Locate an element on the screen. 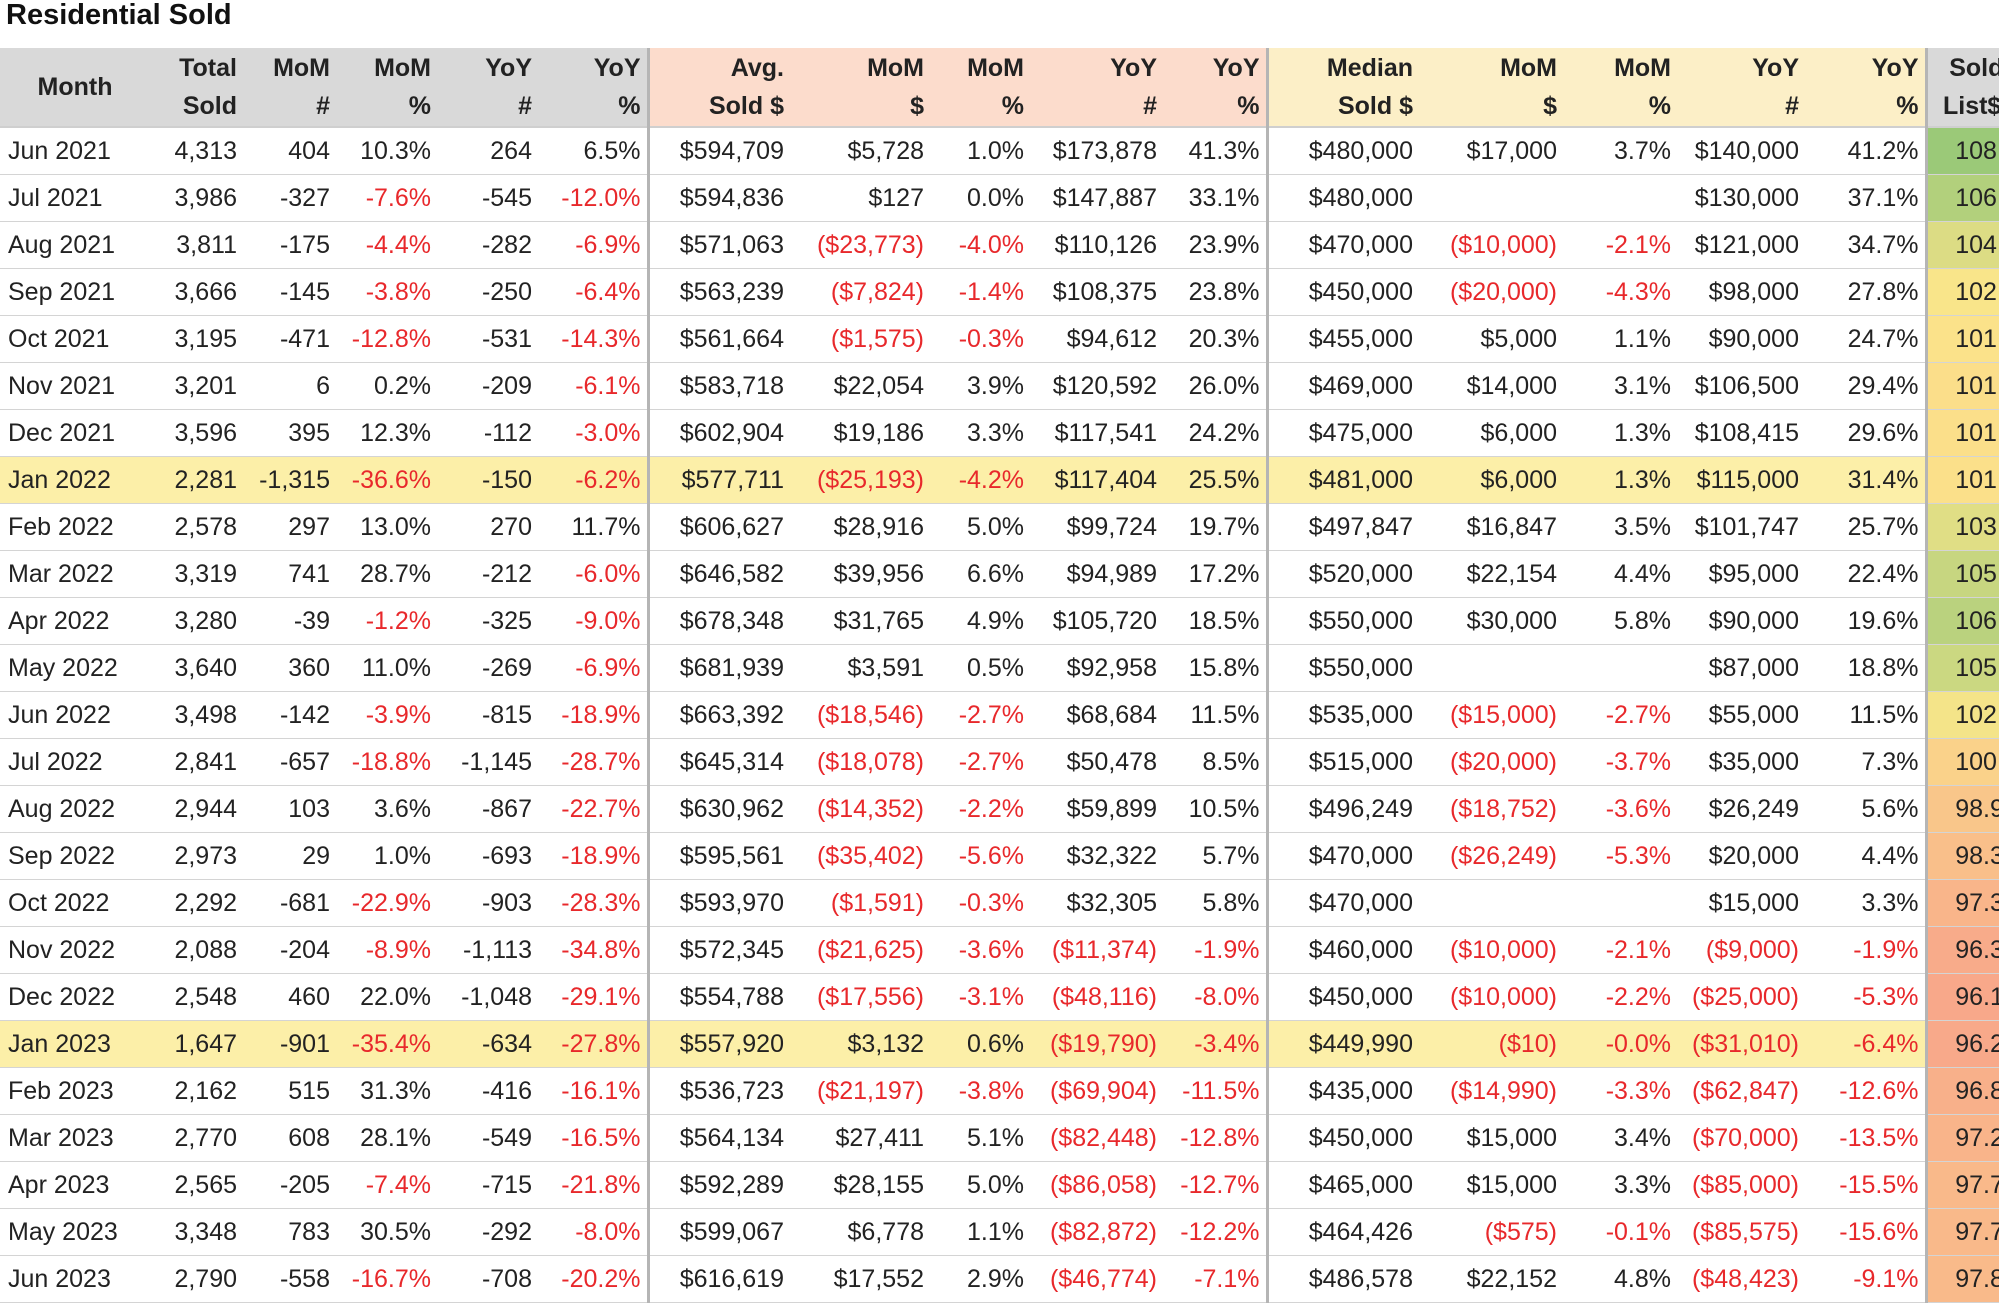  value-cell: -16.5% is located at coordinates (593, 1138).